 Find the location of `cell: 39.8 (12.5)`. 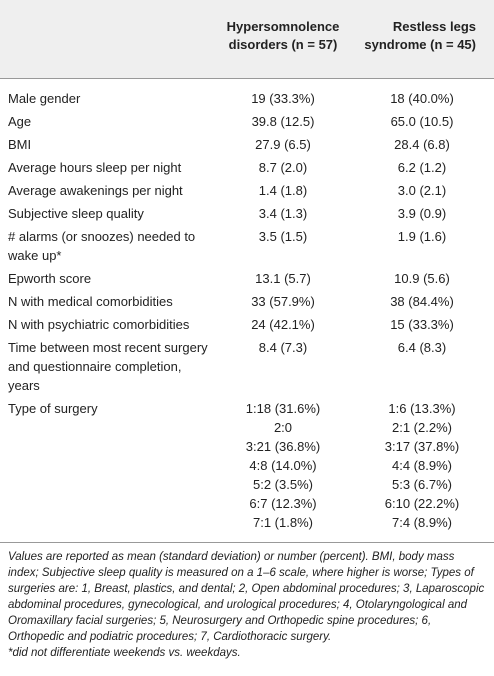

cell: 39.8 (12.5) is located at coordinates (283, 121).